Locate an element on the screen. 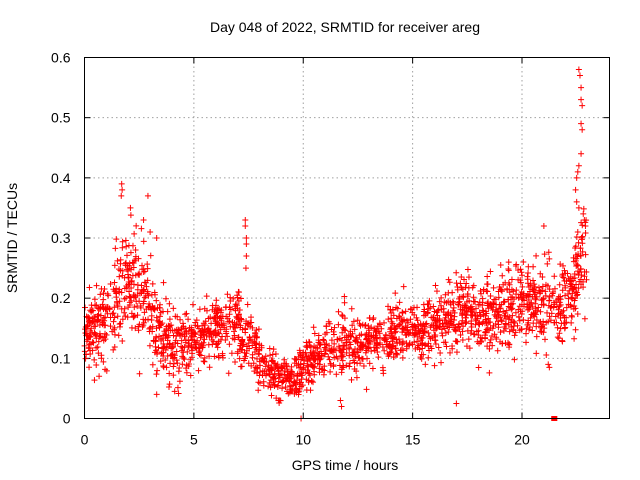 The image size is (640, 480). x-tick-label: 10 is located at coordinates (303, 440).